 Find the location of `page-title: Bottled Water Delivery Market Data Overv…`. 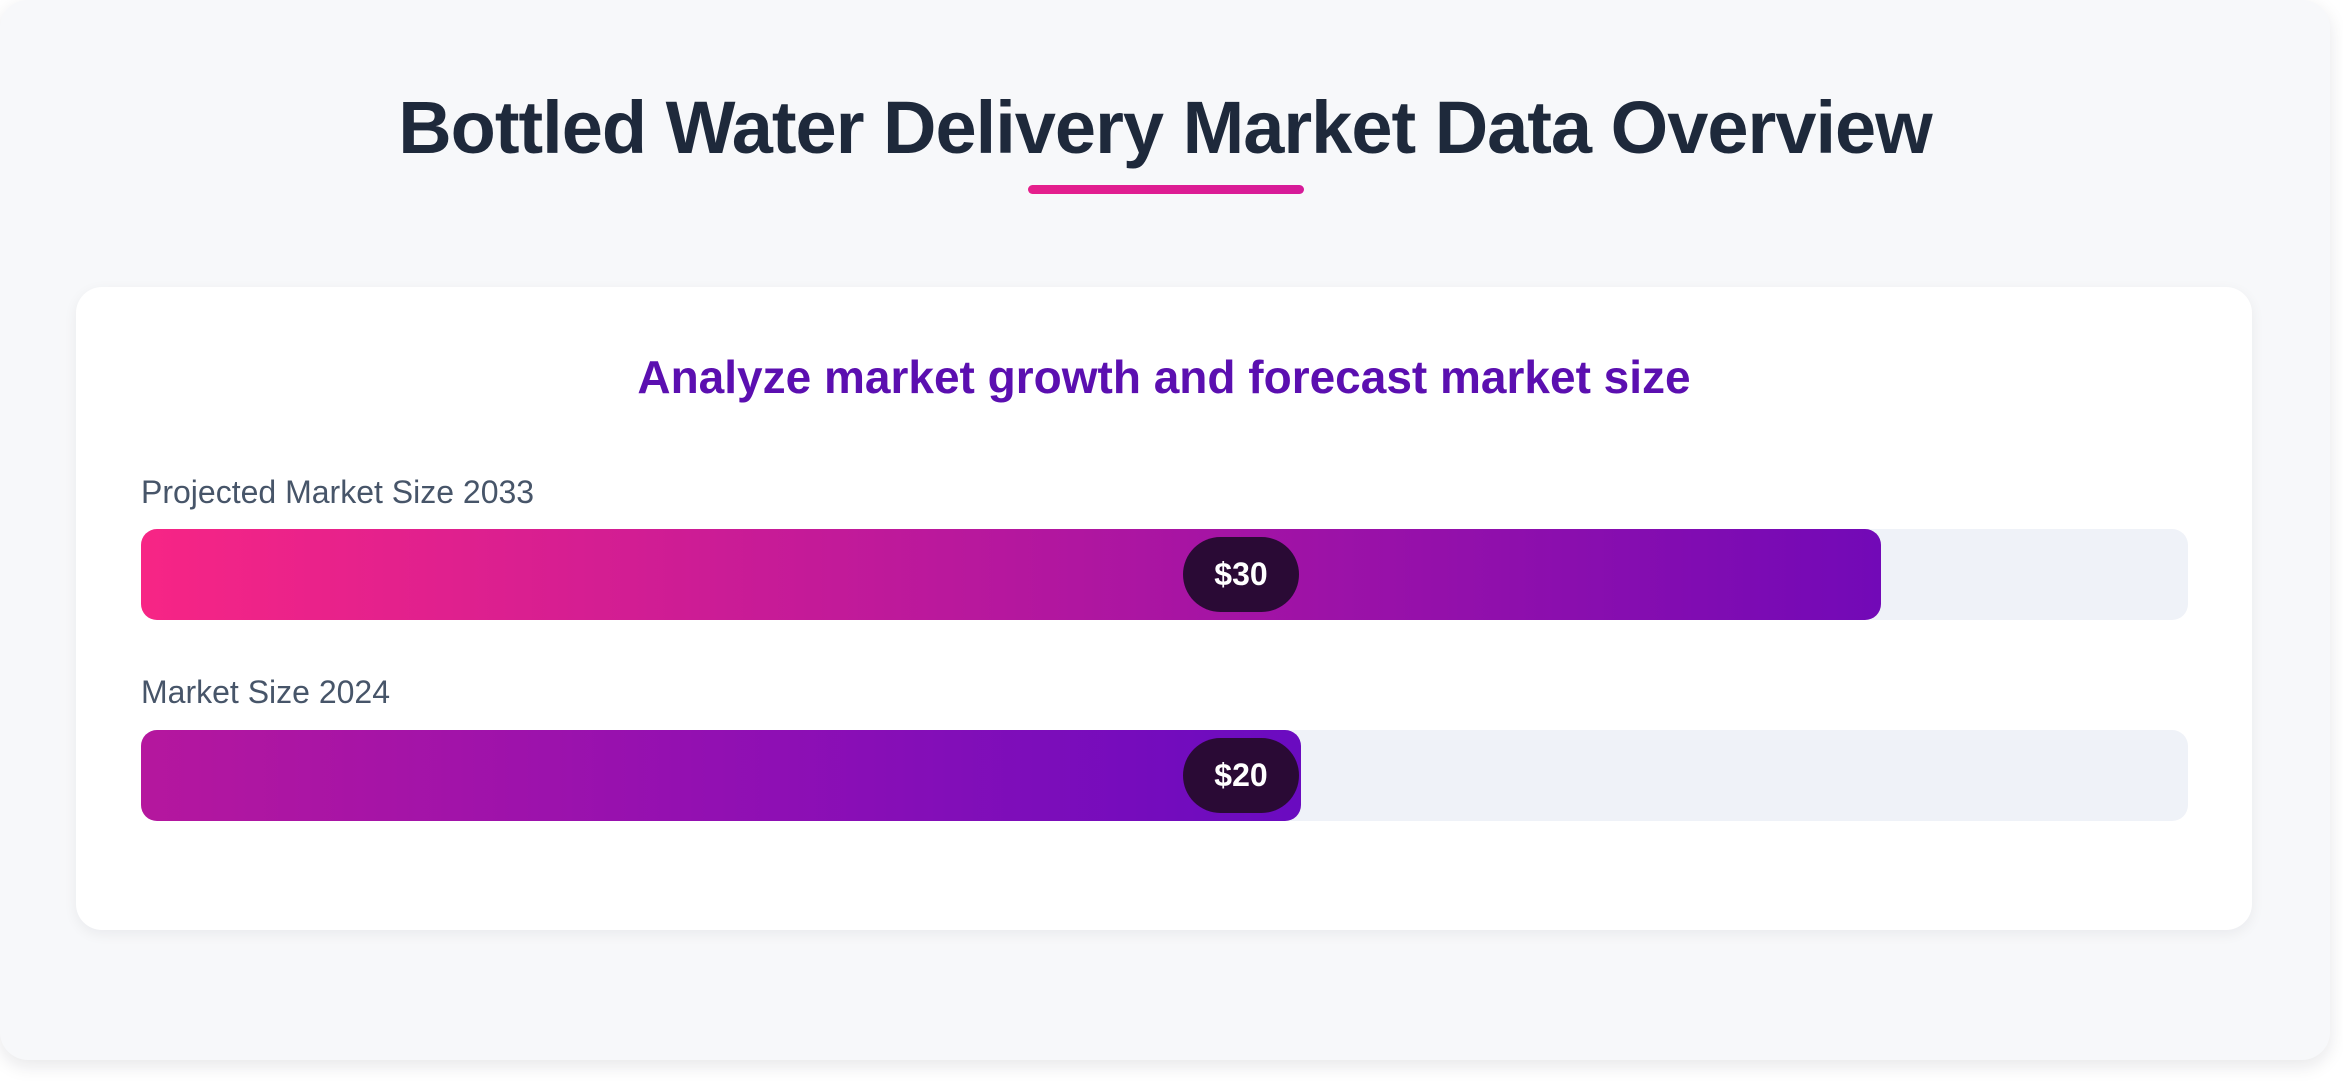

page-title: Bottled Water Delivery Market Data Overv… is located at coordinates (1165, 127).